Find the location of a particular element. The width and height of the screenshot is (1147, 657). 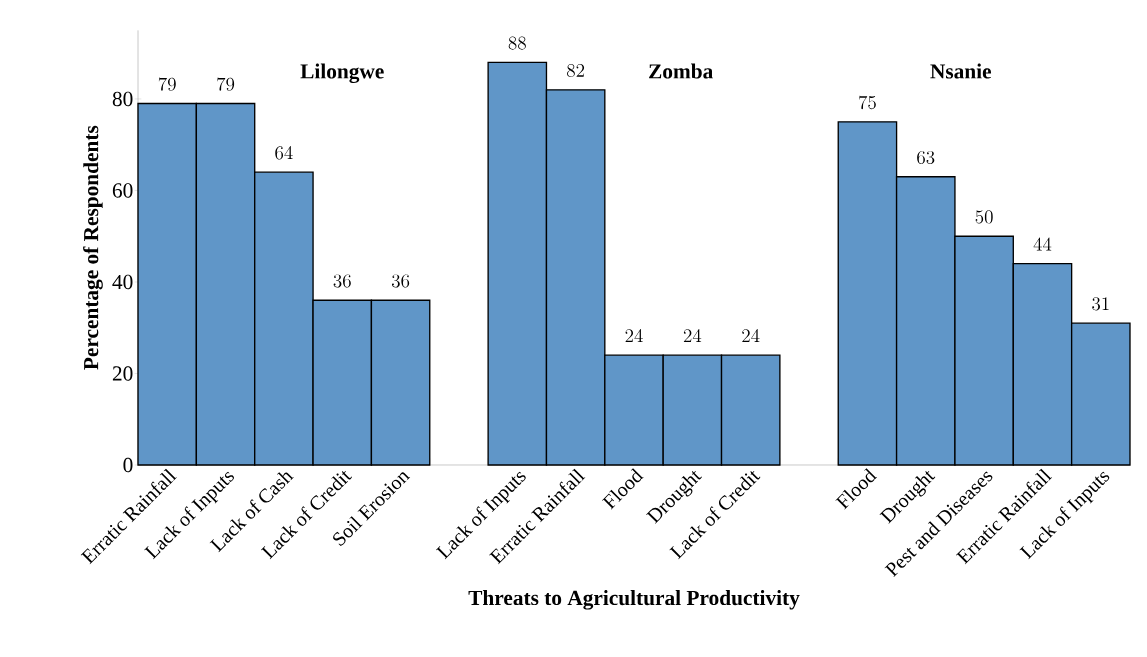

y-axis-title: Percentage of Respondents is located at coordinates (93, 247).